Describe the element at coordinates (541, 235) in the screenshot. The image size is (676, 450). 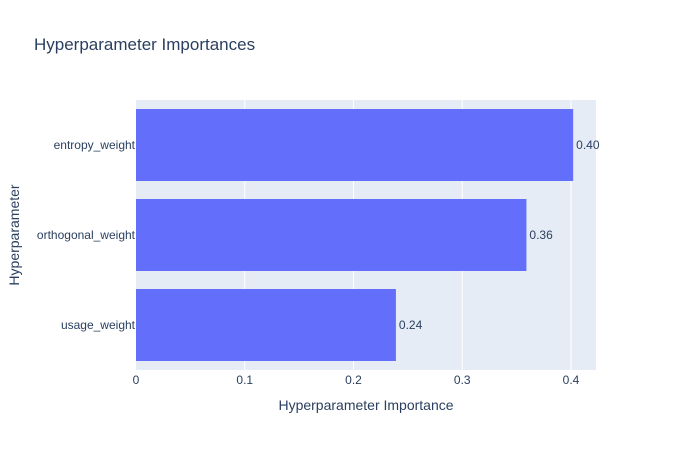
I see `data-label-orthogonal_weight: 0.36` at that location.